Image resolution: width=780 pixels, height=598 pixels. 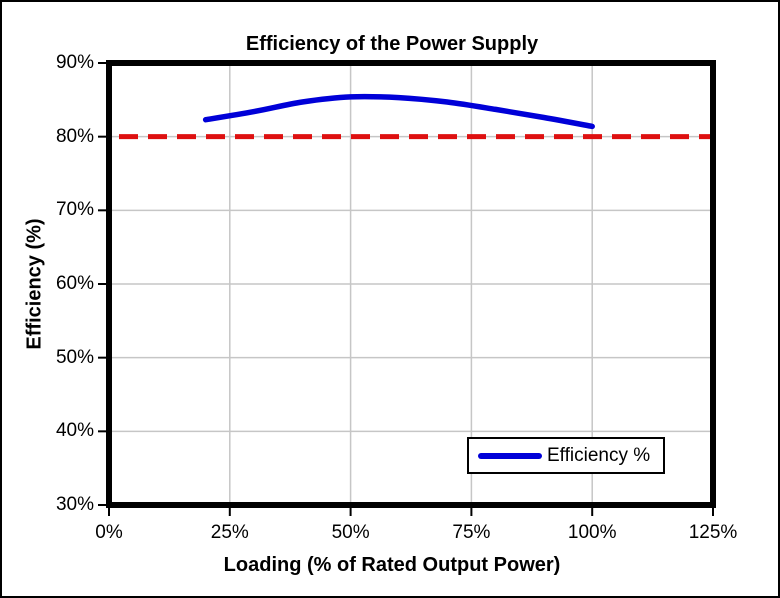 What do you see at coordinates (592, 532) in the screenshot?
I see `x-tick-label: 100%` at bounding box center [592, 532].